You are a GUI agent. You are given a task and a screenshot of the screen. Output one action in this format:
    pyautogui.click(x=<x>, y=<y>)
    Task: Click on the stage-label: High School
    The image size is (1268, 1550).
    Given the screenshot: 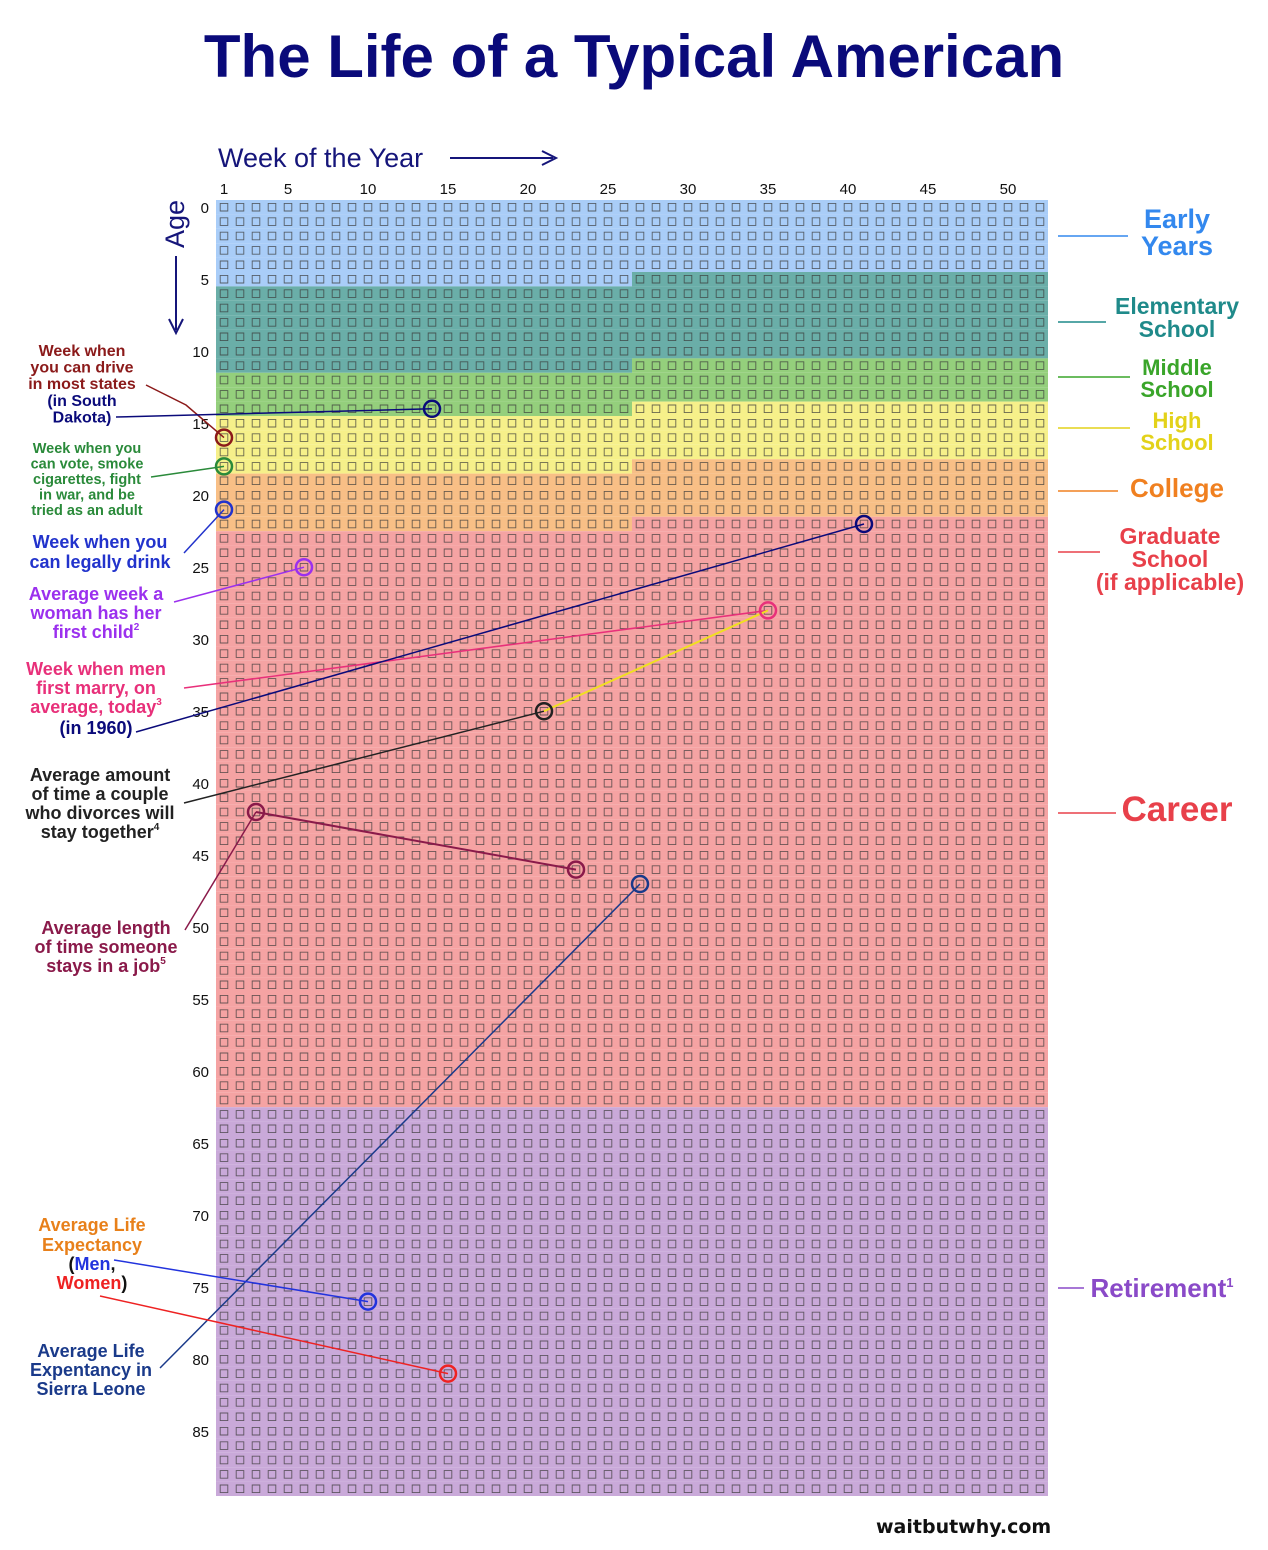 What is the action you would take?
    pyautogui.click(x=1176, y=431)
    